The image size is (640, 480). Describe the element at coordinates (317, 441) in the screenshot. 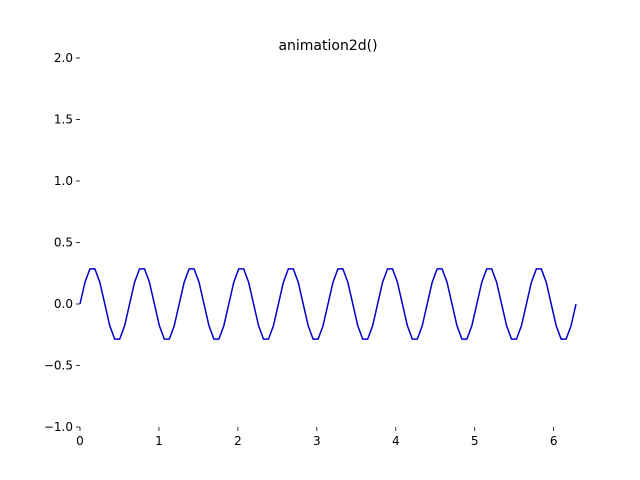

I see `x-tick-label: 3` at that location.